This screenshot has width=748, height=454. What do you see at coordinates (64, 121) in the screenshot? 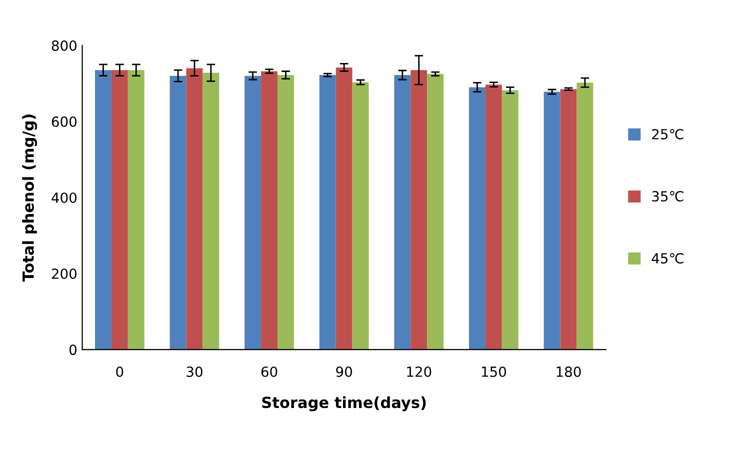
I see `y-tick-label: 600` at bounding box center [64, 121].